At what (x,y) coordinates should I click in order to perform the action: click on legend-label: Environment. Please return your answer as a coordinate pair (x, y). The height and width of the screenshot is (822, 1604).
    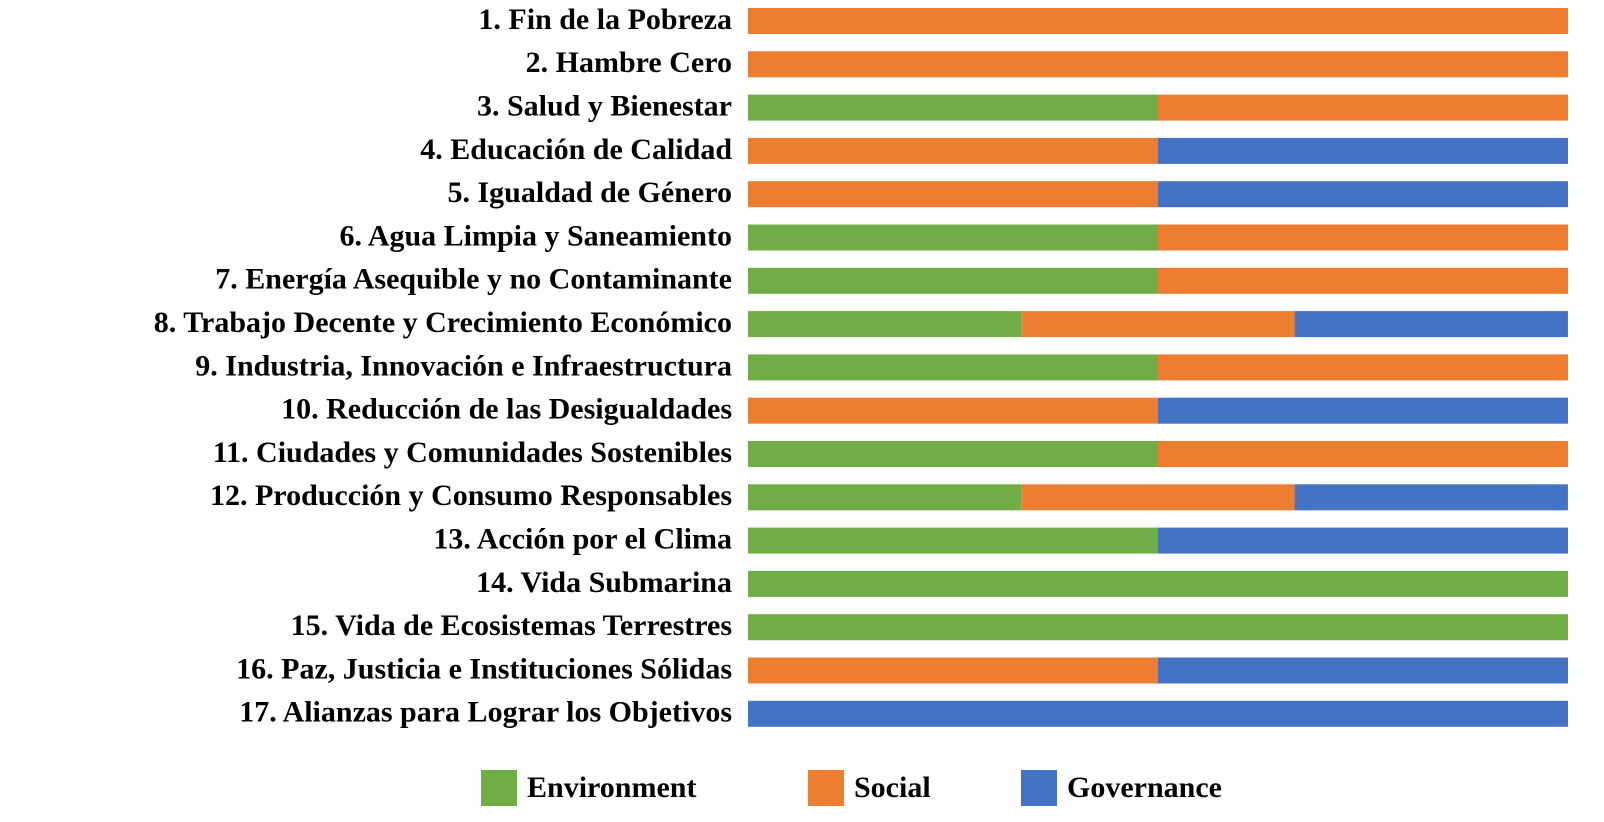
    Looking at the image, I should click on (611, 787).